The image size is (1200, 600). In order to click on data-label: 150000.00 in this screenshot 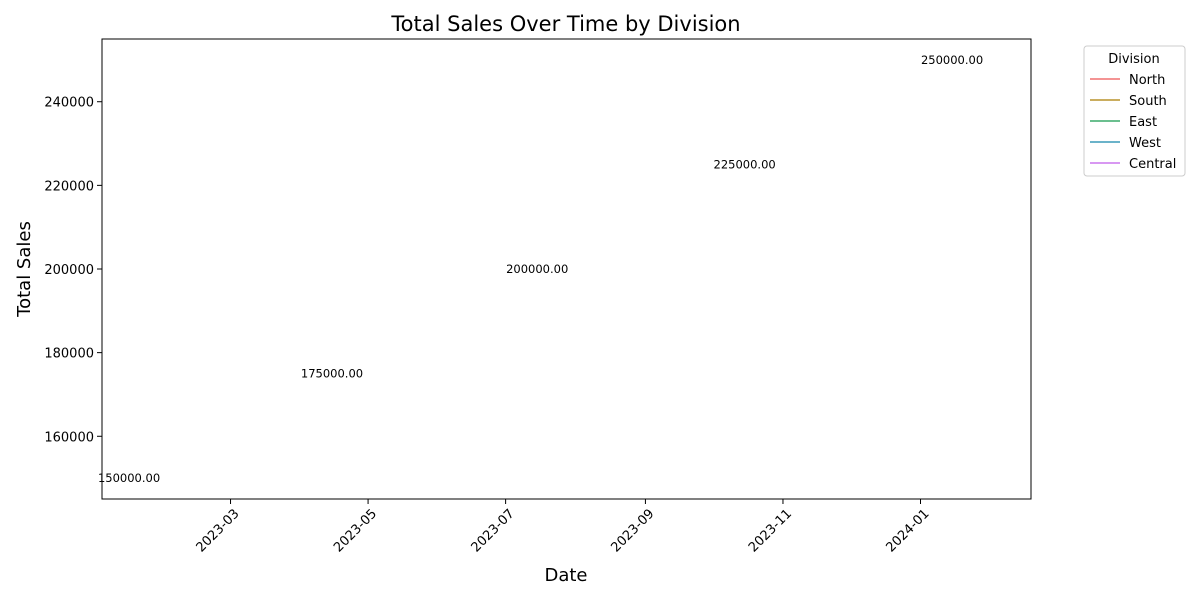, I will do `click(129, 478)`.